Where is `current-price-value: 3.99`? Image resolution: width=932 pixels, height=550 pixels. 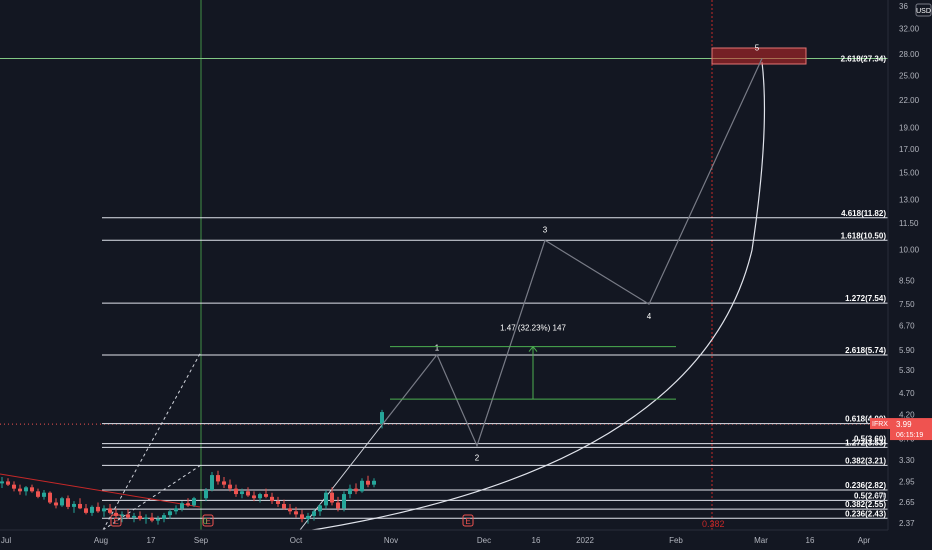 current-price-value: 3.99 is located at coordinates (904, 424).